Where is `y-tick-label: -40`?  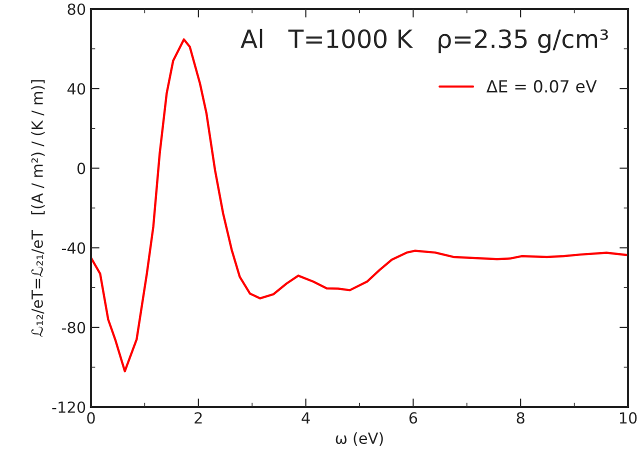
y-tick-label: -40 is located at coordinates (74, 248).